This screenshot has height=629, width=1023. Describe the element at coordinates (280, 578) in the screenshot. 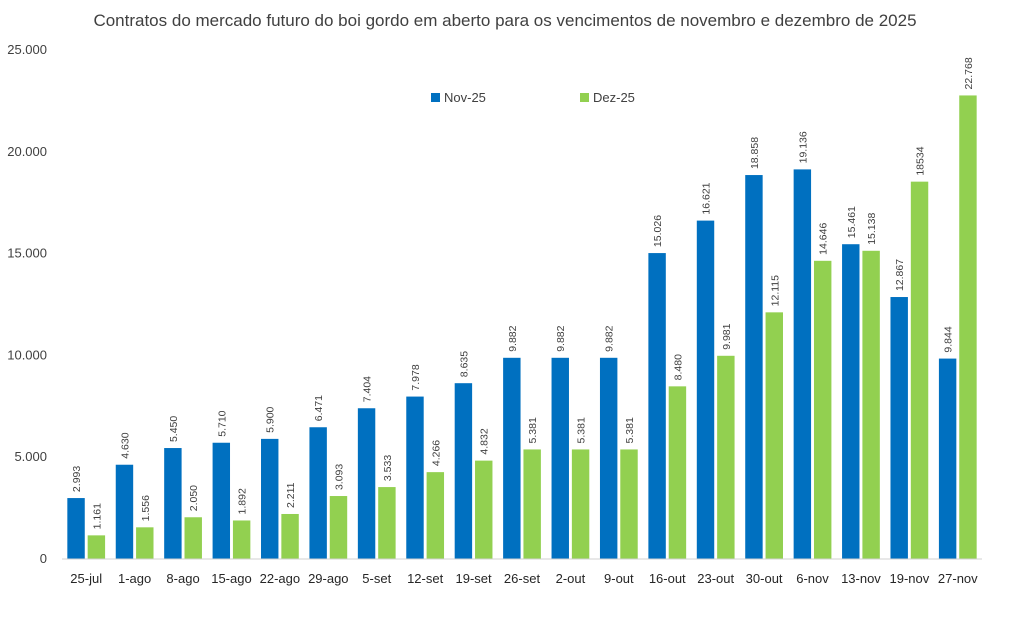

I see `x-tick-label: 22-ago` at that location.